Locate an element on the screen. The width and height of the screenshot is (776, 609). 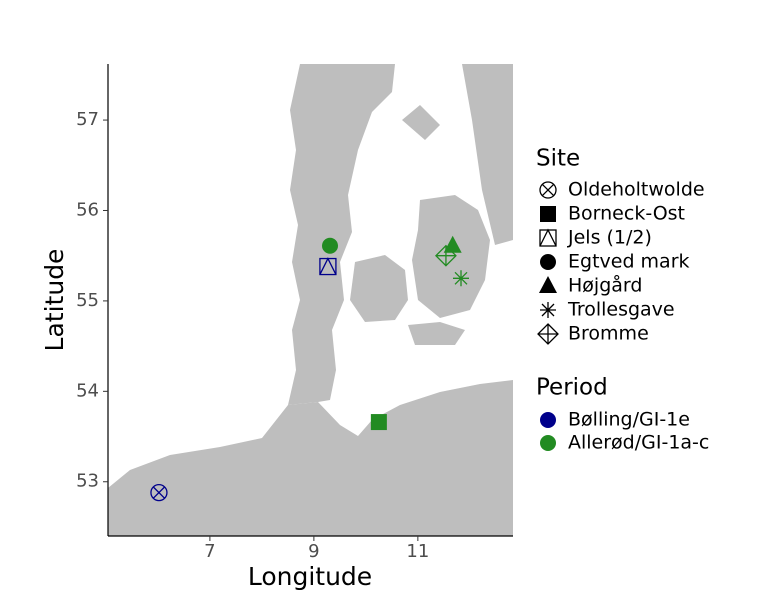
legend-label: Trollesgave is located at coordinates (621, 310).